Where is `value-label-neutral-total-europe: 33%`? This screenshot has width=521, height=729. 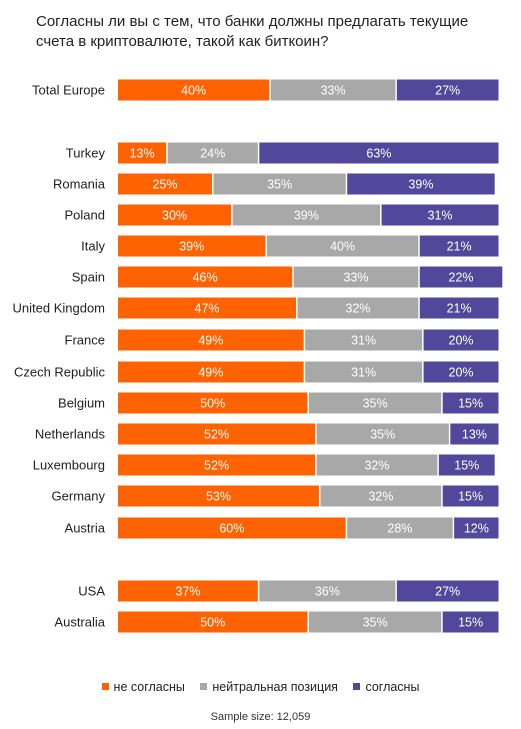
value-label-neutral-total-europe: 33% is located at coordinates (333, 91).